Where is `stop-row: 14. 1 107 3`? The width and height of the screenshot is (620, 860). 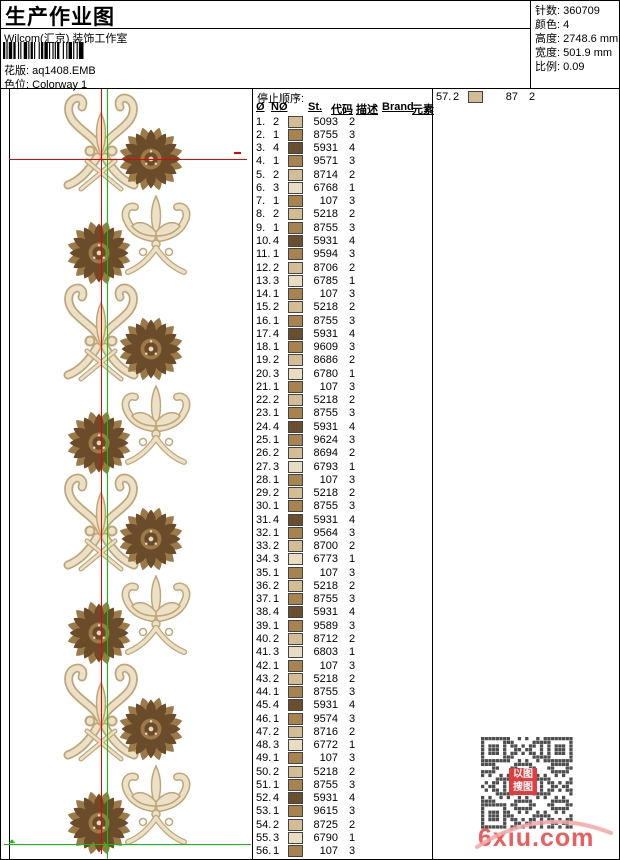
stop-row: 14. 1 107 3 is located at coordinates (342, 294).